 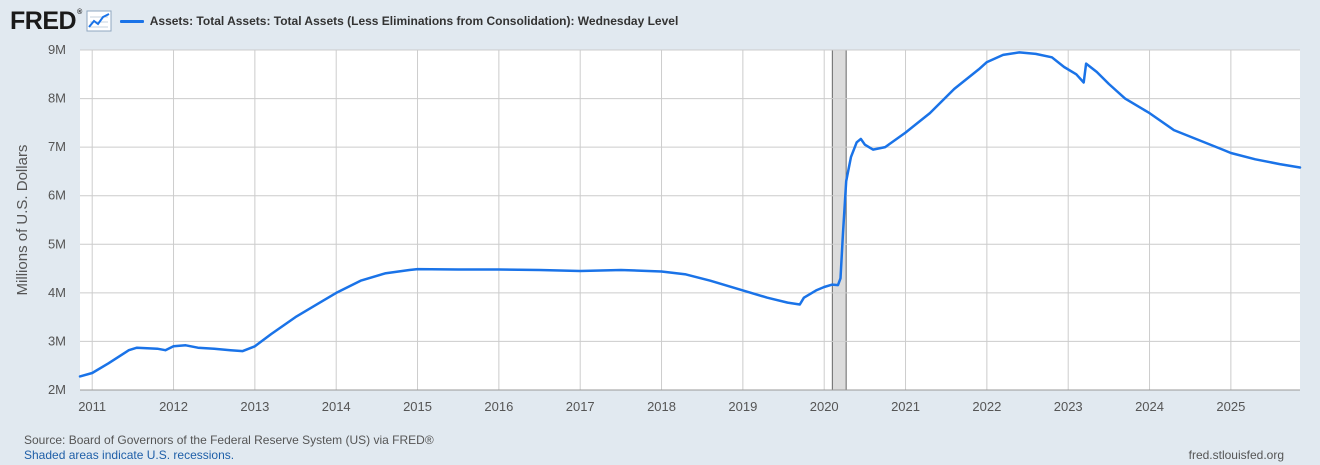 What do you see at coordinates (1068, 406) in the screenshot?
I see `x-tick-label-2023: 2023` at bounding box center [1068, 406].